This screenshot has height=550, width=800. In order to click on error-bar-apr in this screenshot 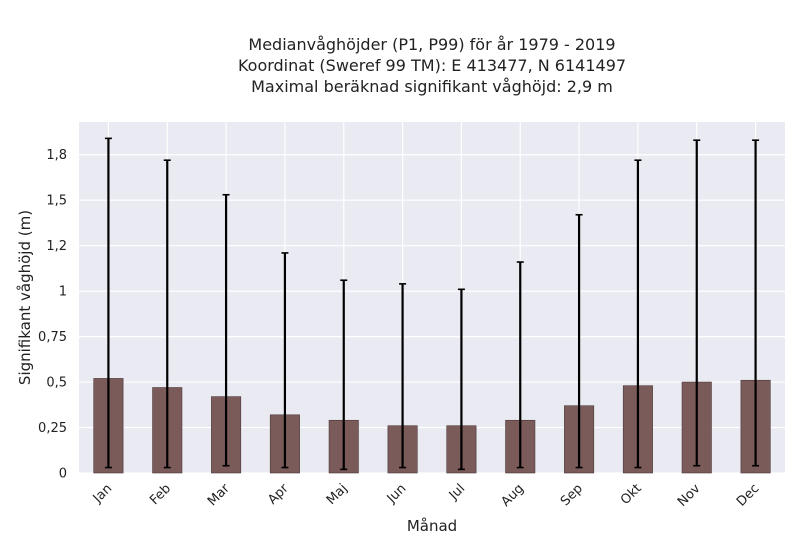, I will do `click(285, 360)`.